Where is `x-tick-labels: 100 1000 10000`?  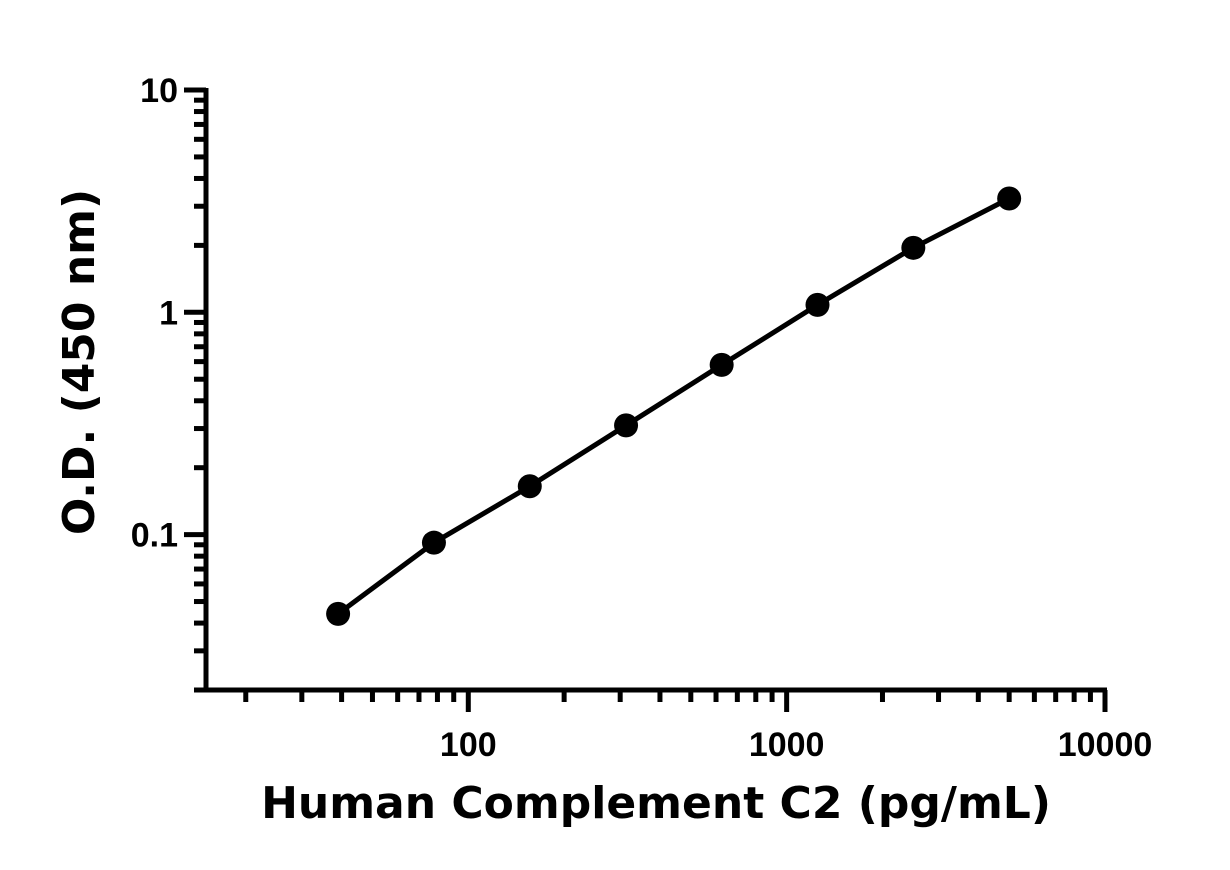
x-tick-labels: 100 1000 10000 is located at coordinates (796, 745).